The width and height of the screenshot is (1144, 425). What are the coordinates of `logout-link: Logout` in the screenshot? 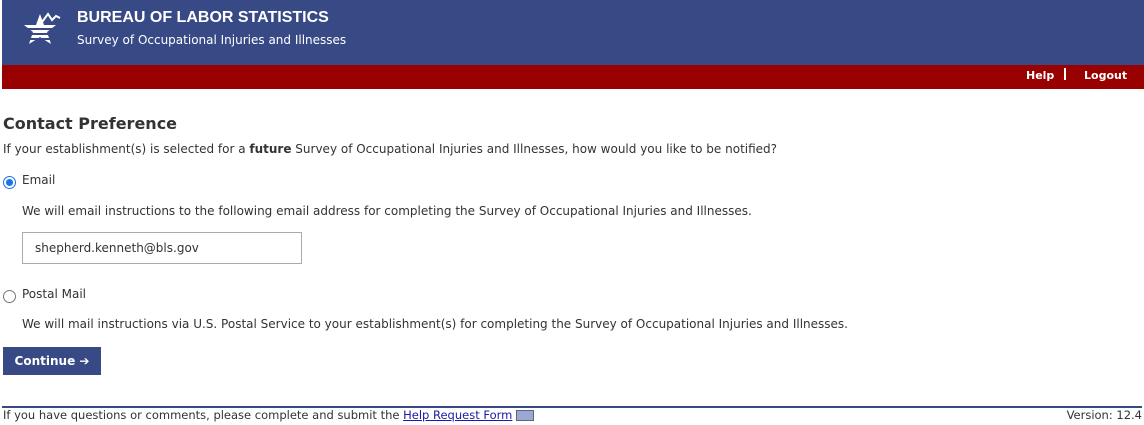 It's located at (1106, 75).